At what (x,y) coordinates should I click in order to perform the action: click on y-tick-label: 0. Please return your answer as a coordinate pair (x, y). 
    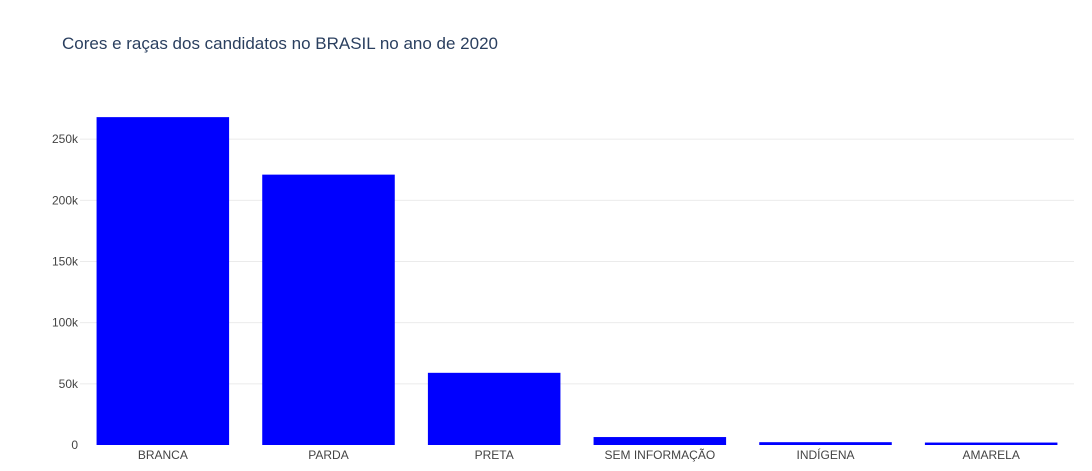
    Looking at the image, I should click on (74, 445).